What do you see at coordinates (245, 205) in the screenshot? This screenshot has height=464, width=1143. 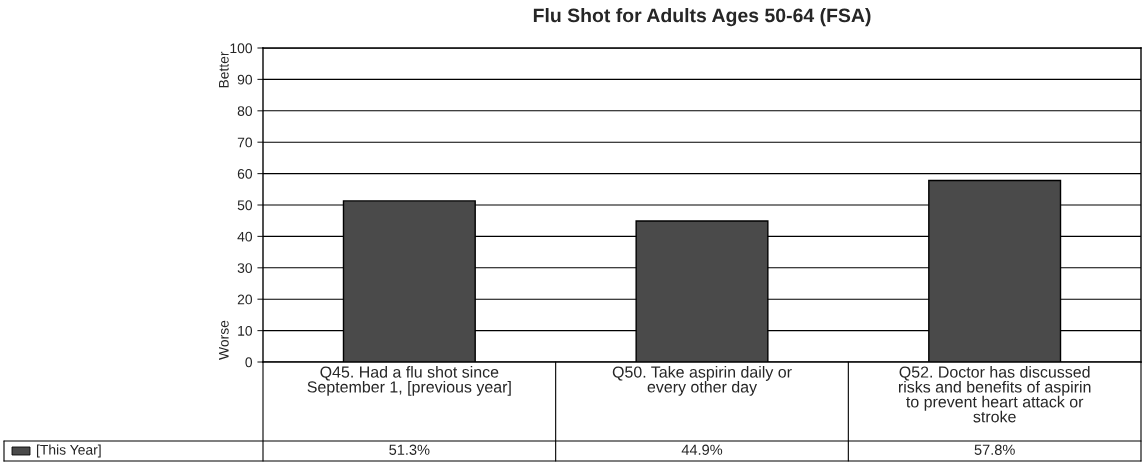 I see `y-tick-label: 50` at bounding box center [245, 205].